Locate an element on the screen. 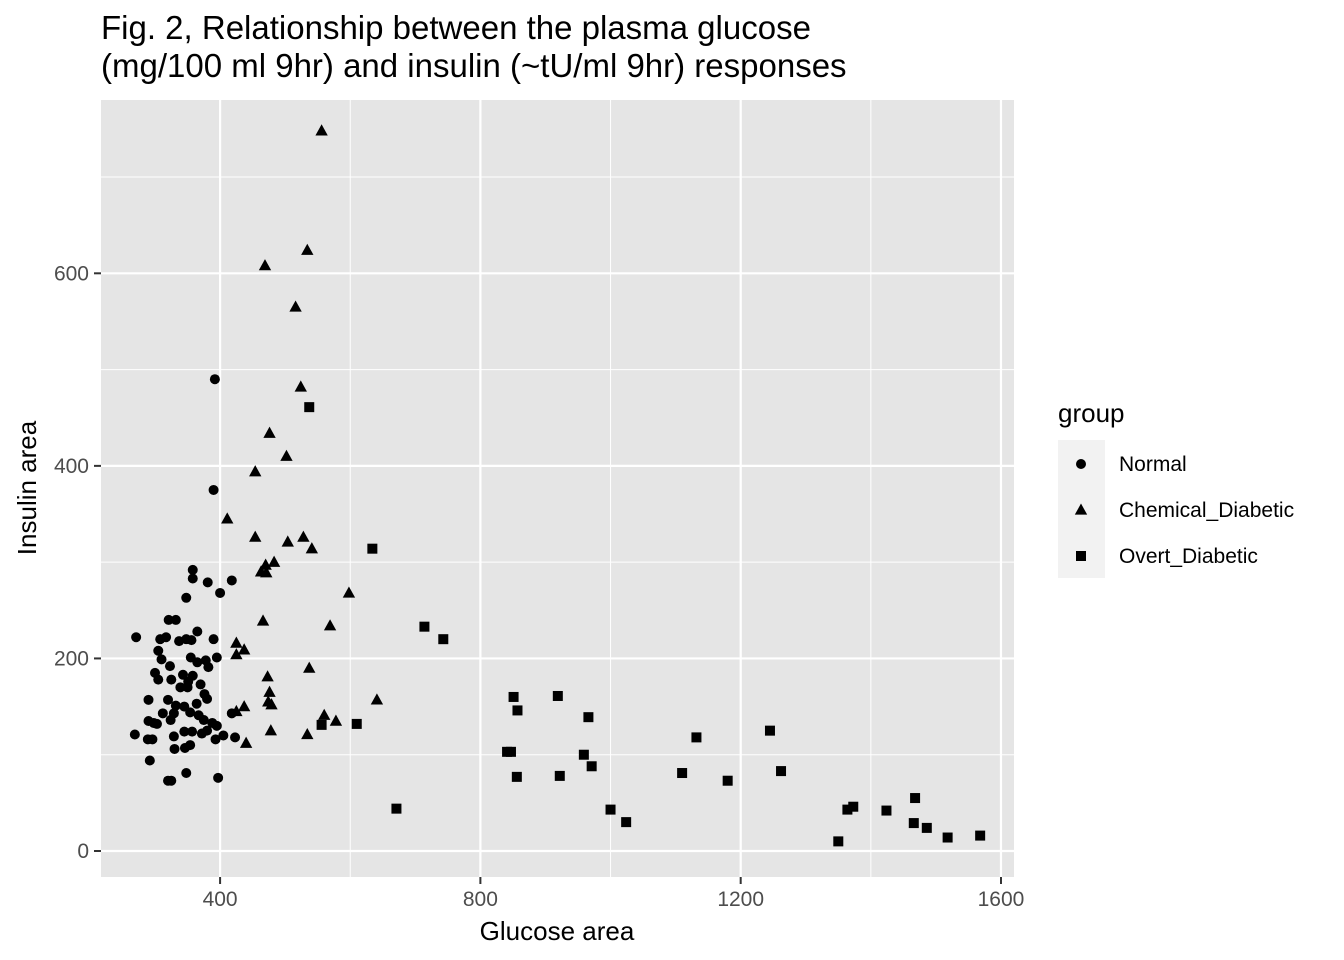  legend-key-square is located at coordinates (1081, 556).